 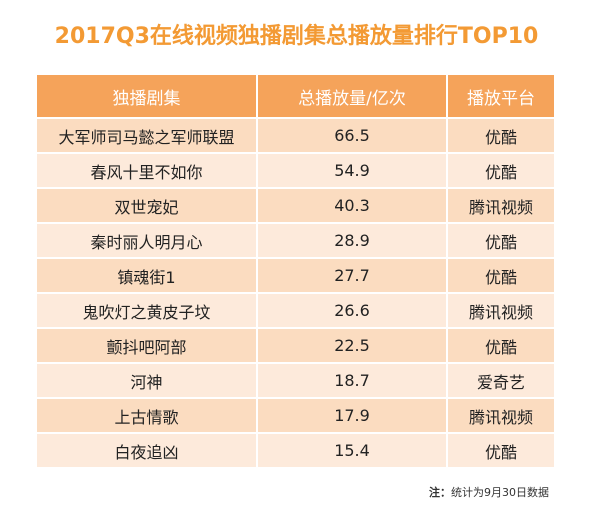 I want to click on table-header-row: 独播剧集 总播放量/亿次 播放平台, so click(x=295, y=96).